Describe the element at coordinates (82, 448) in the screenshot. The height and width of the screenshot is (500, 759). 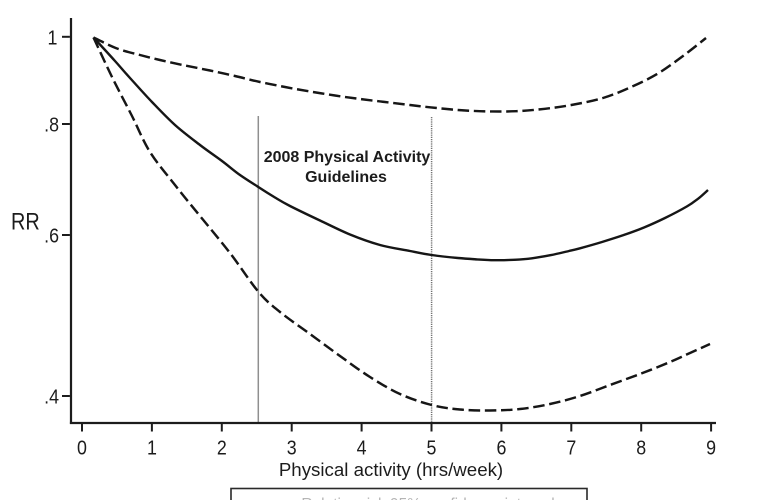
I see `svg-text: 0` at that location.